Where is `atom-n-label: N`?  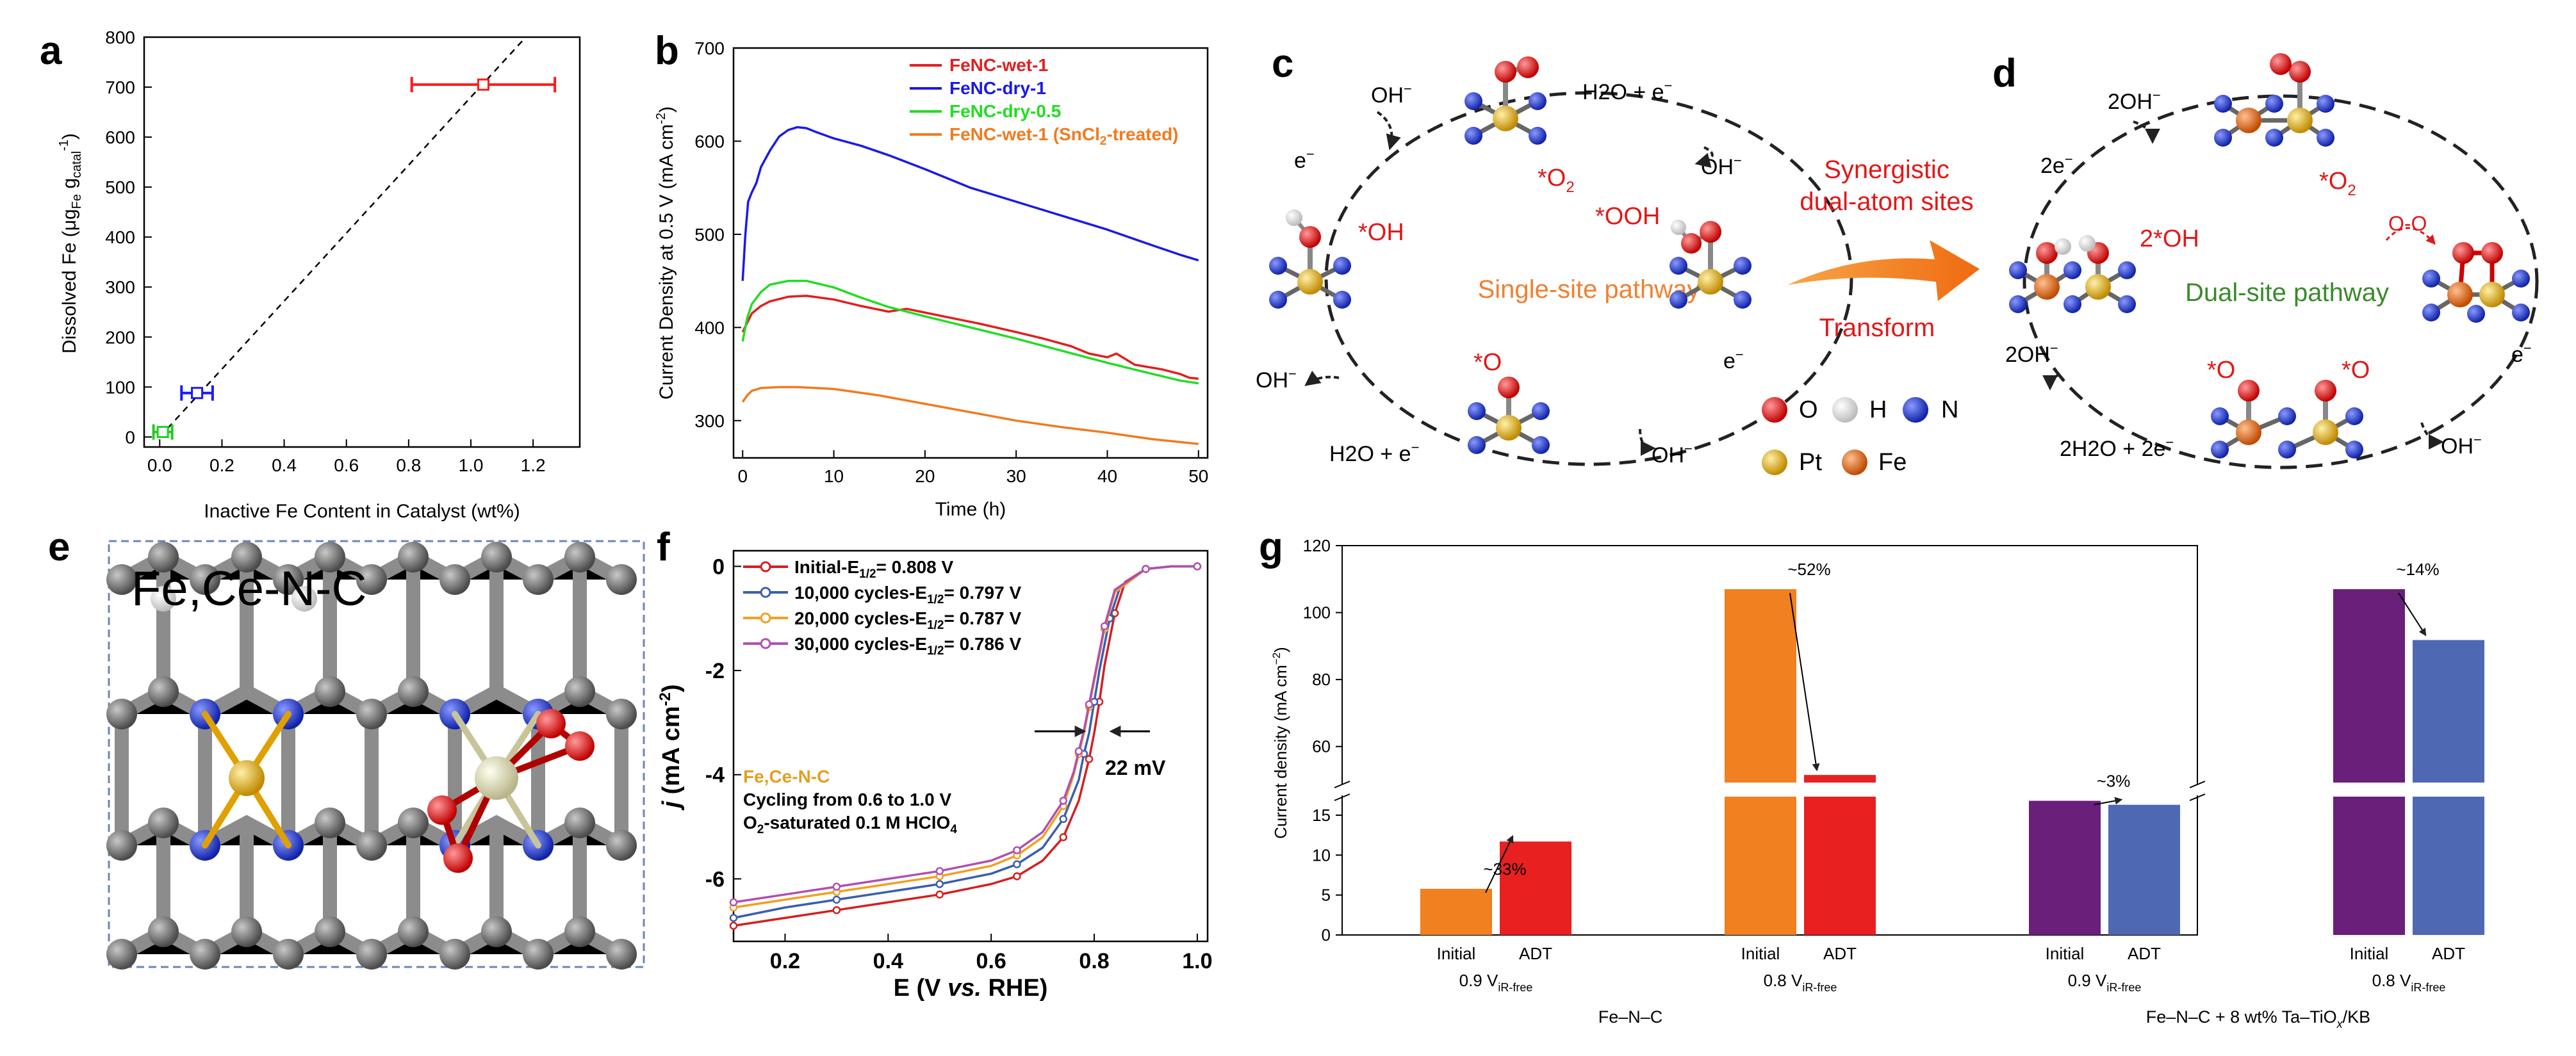 atom-n-label: N is located at coordinates (1949, 409).